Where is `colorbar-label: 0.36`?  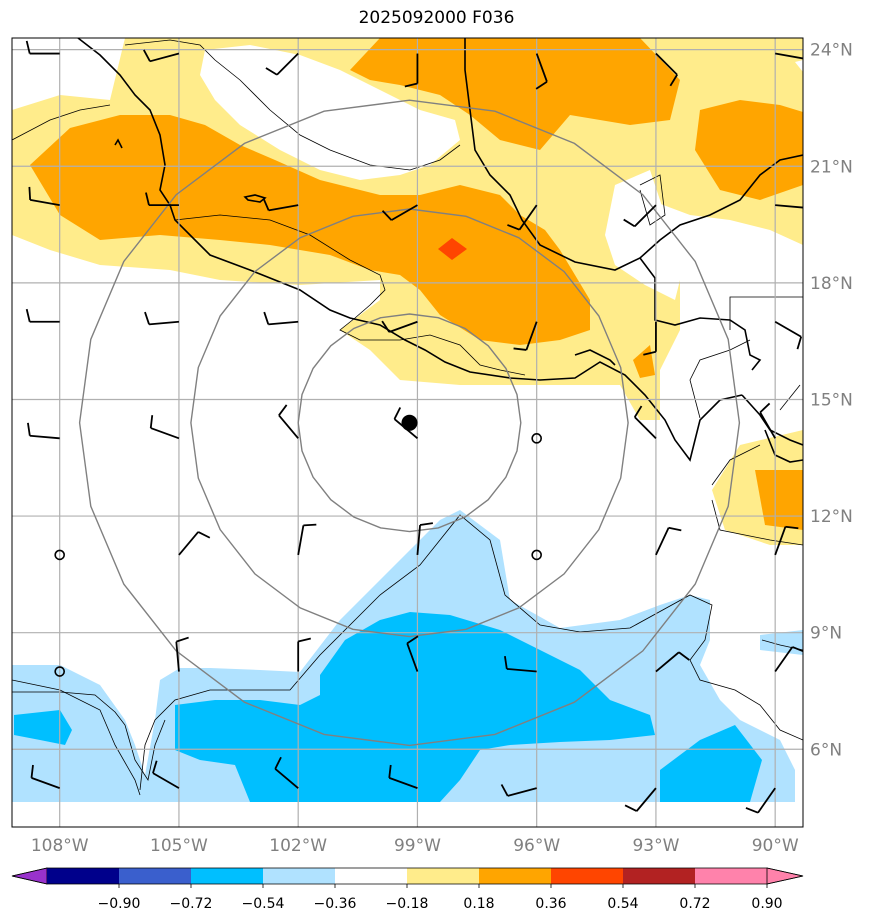 colorbar-label: 0.36 is located at coordinates (550, 904).